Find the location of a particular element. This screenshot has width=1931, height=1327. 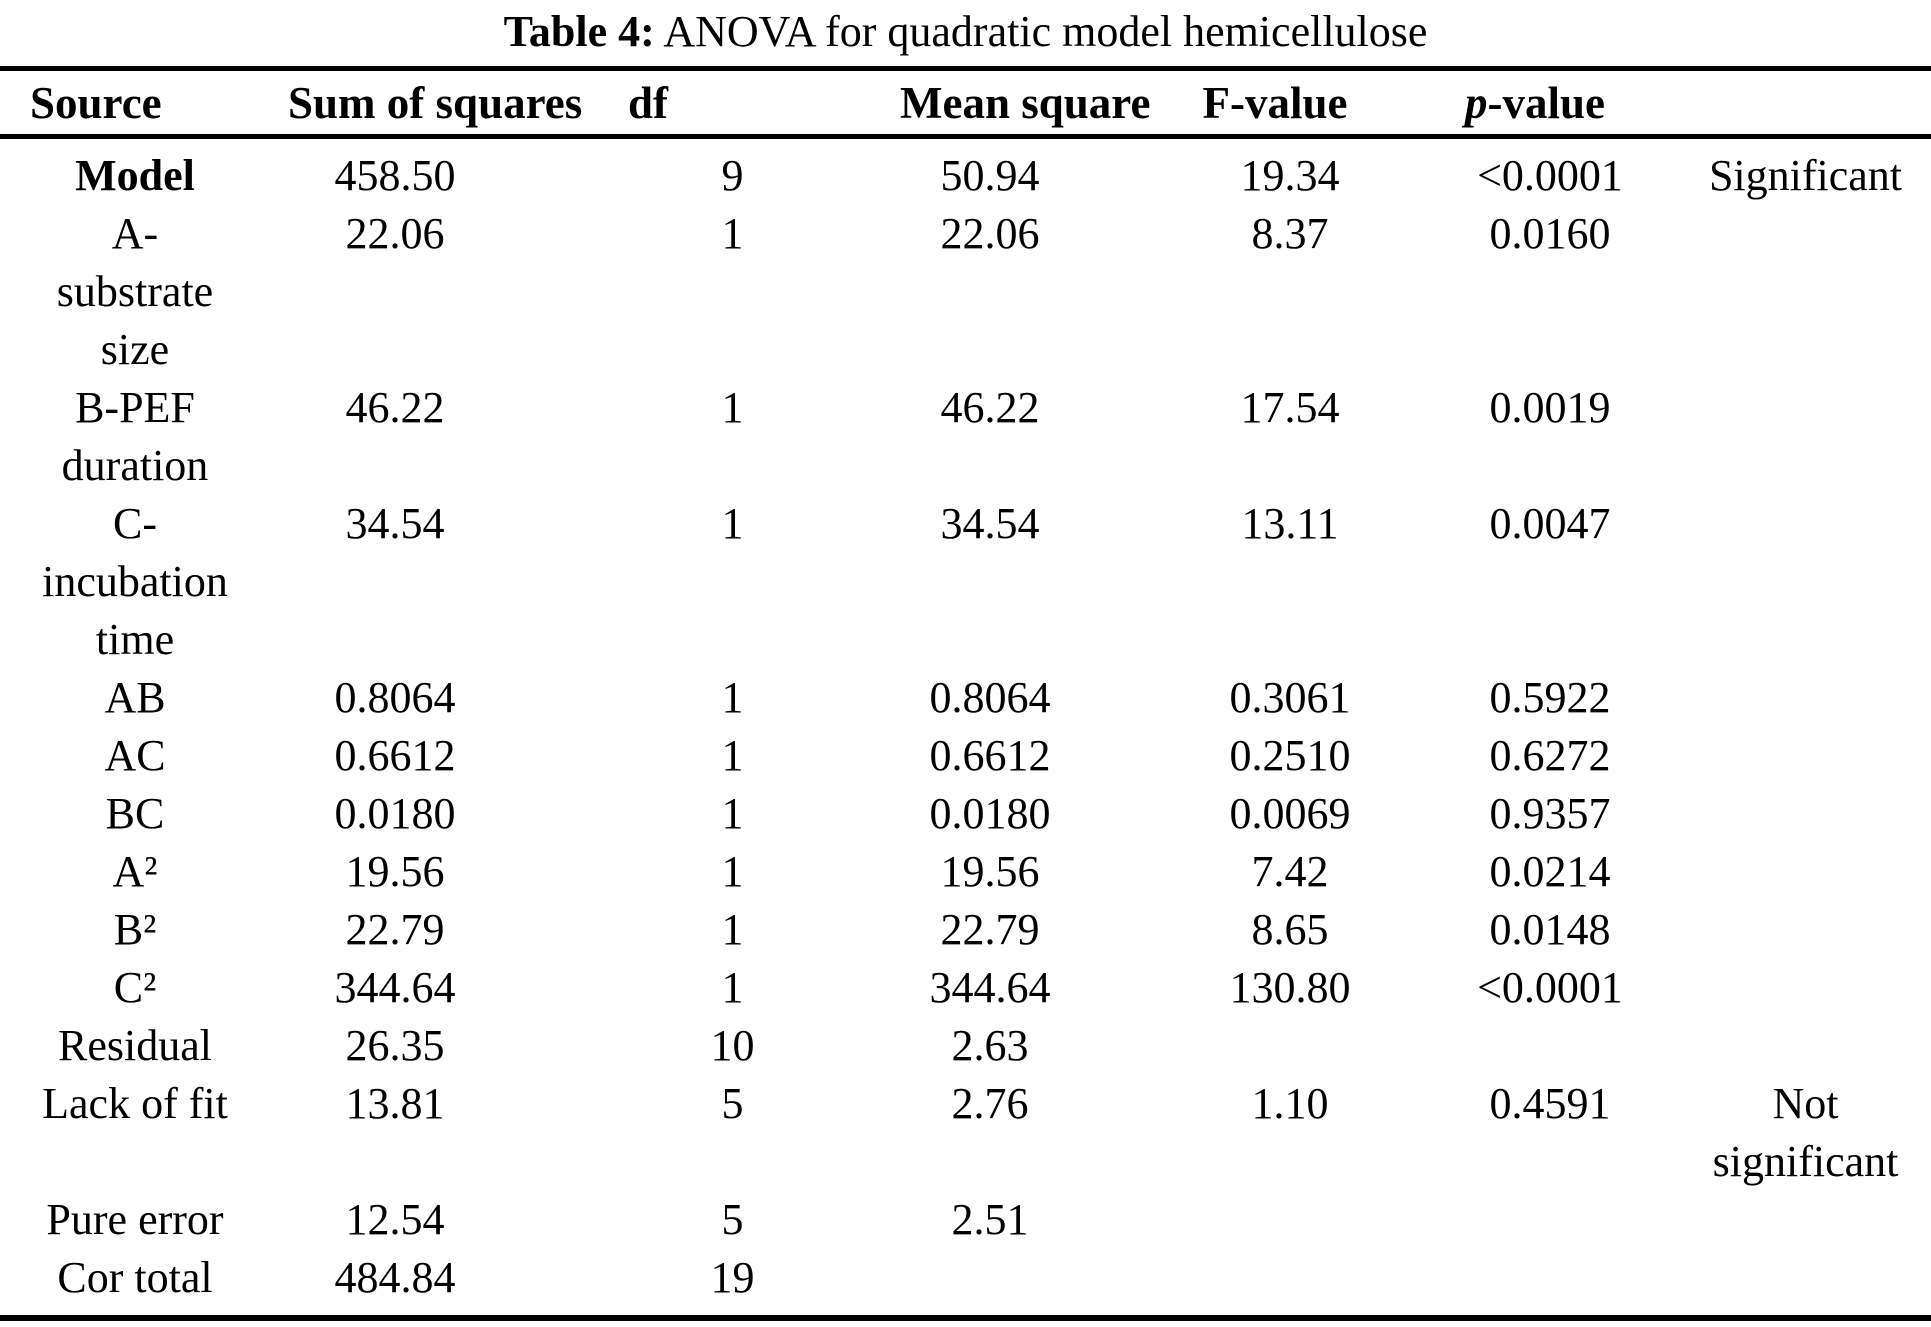

table-row: Cor total 484.84 19 is located at coordinates (965, 1283).